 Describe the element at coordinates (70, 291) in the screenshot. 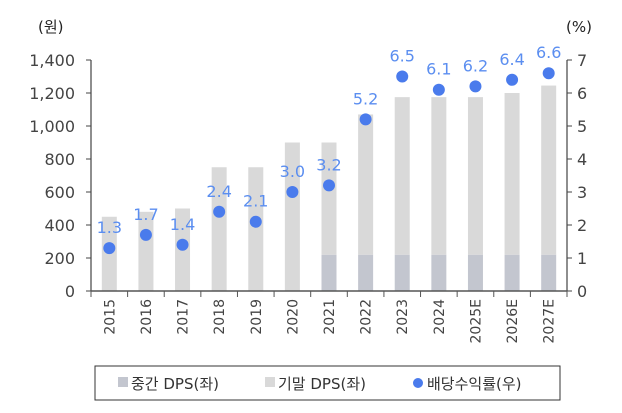

I see `left-tick-label: 0` at that location.